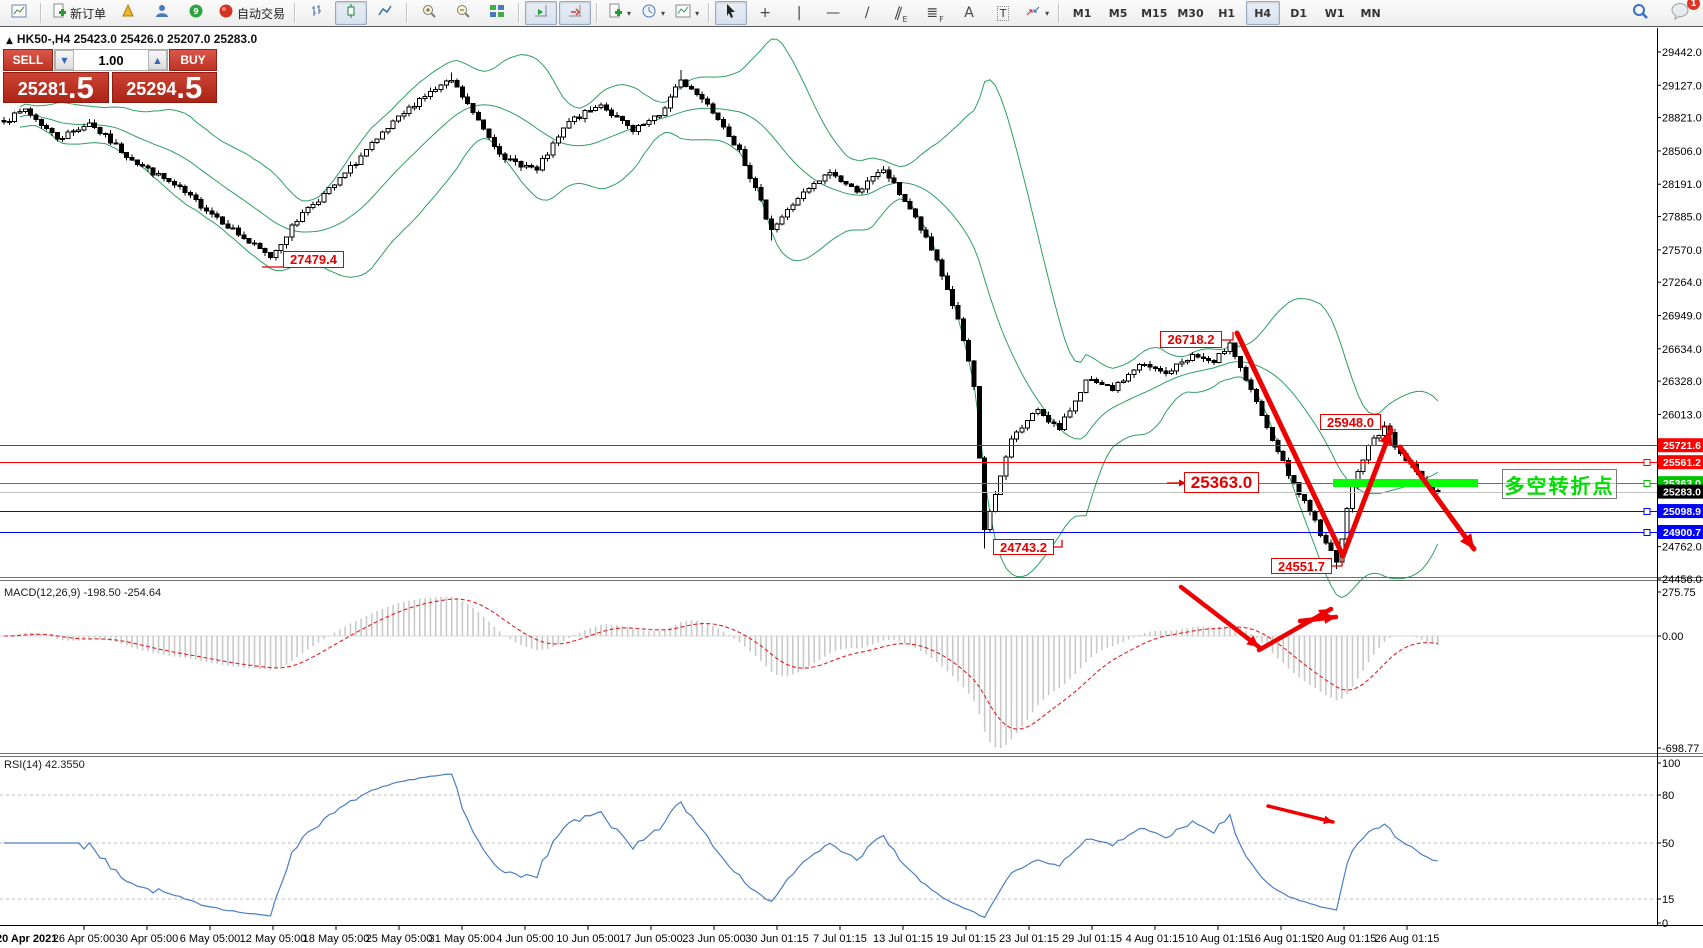  I want to click on price-tick-label: 26634.0, so click(1682, 350).